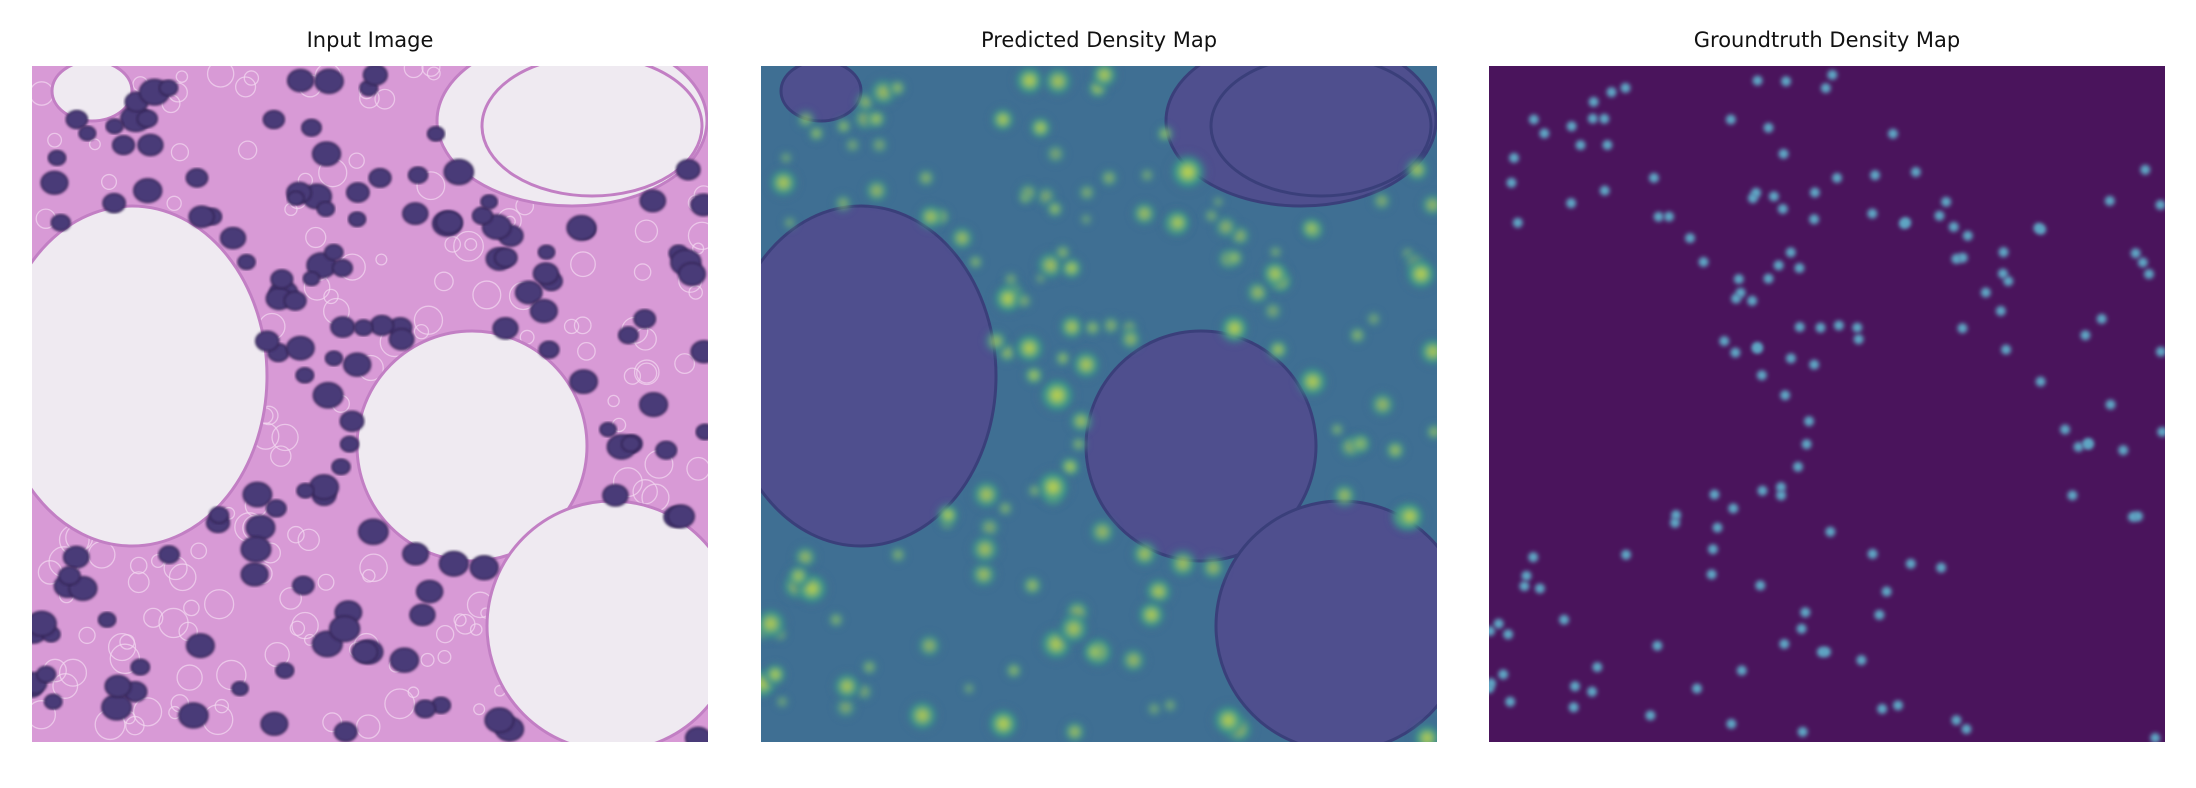 This screenshot has height=788, width=2196. I want to click on input-image-title: Input Image, so click(370, 40).